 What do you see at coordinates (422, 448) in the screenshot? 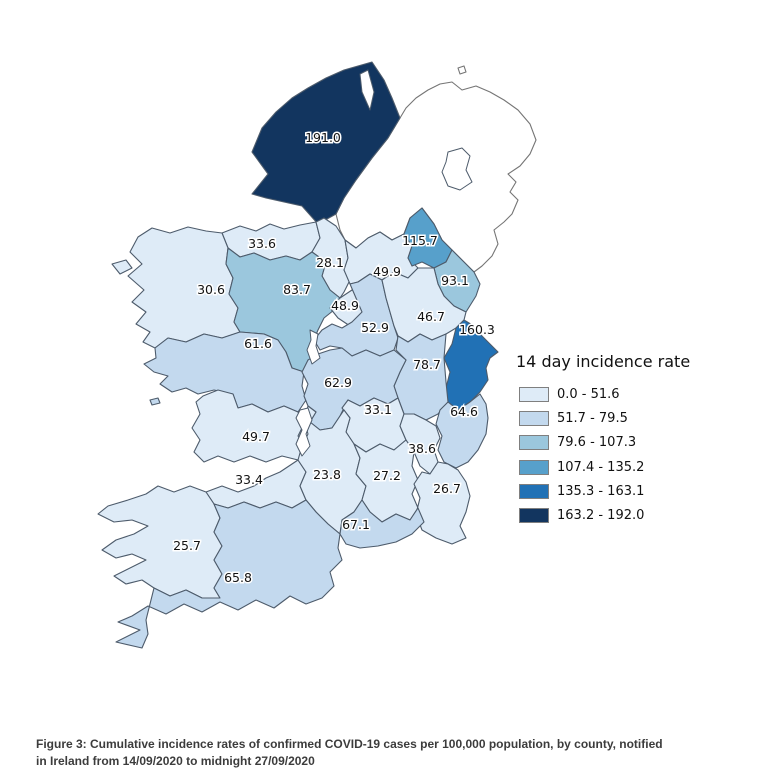
I see `county-value-carlow: 38.6` at bounding box center [422, 448].